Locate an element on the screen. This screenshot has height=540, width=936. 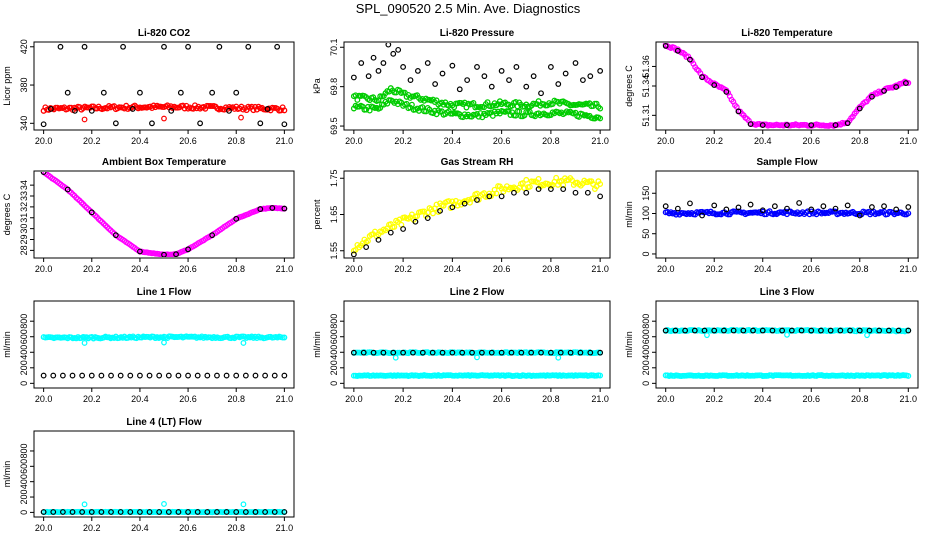
y-tick-label: 32 is located at coordinates (24, 207).